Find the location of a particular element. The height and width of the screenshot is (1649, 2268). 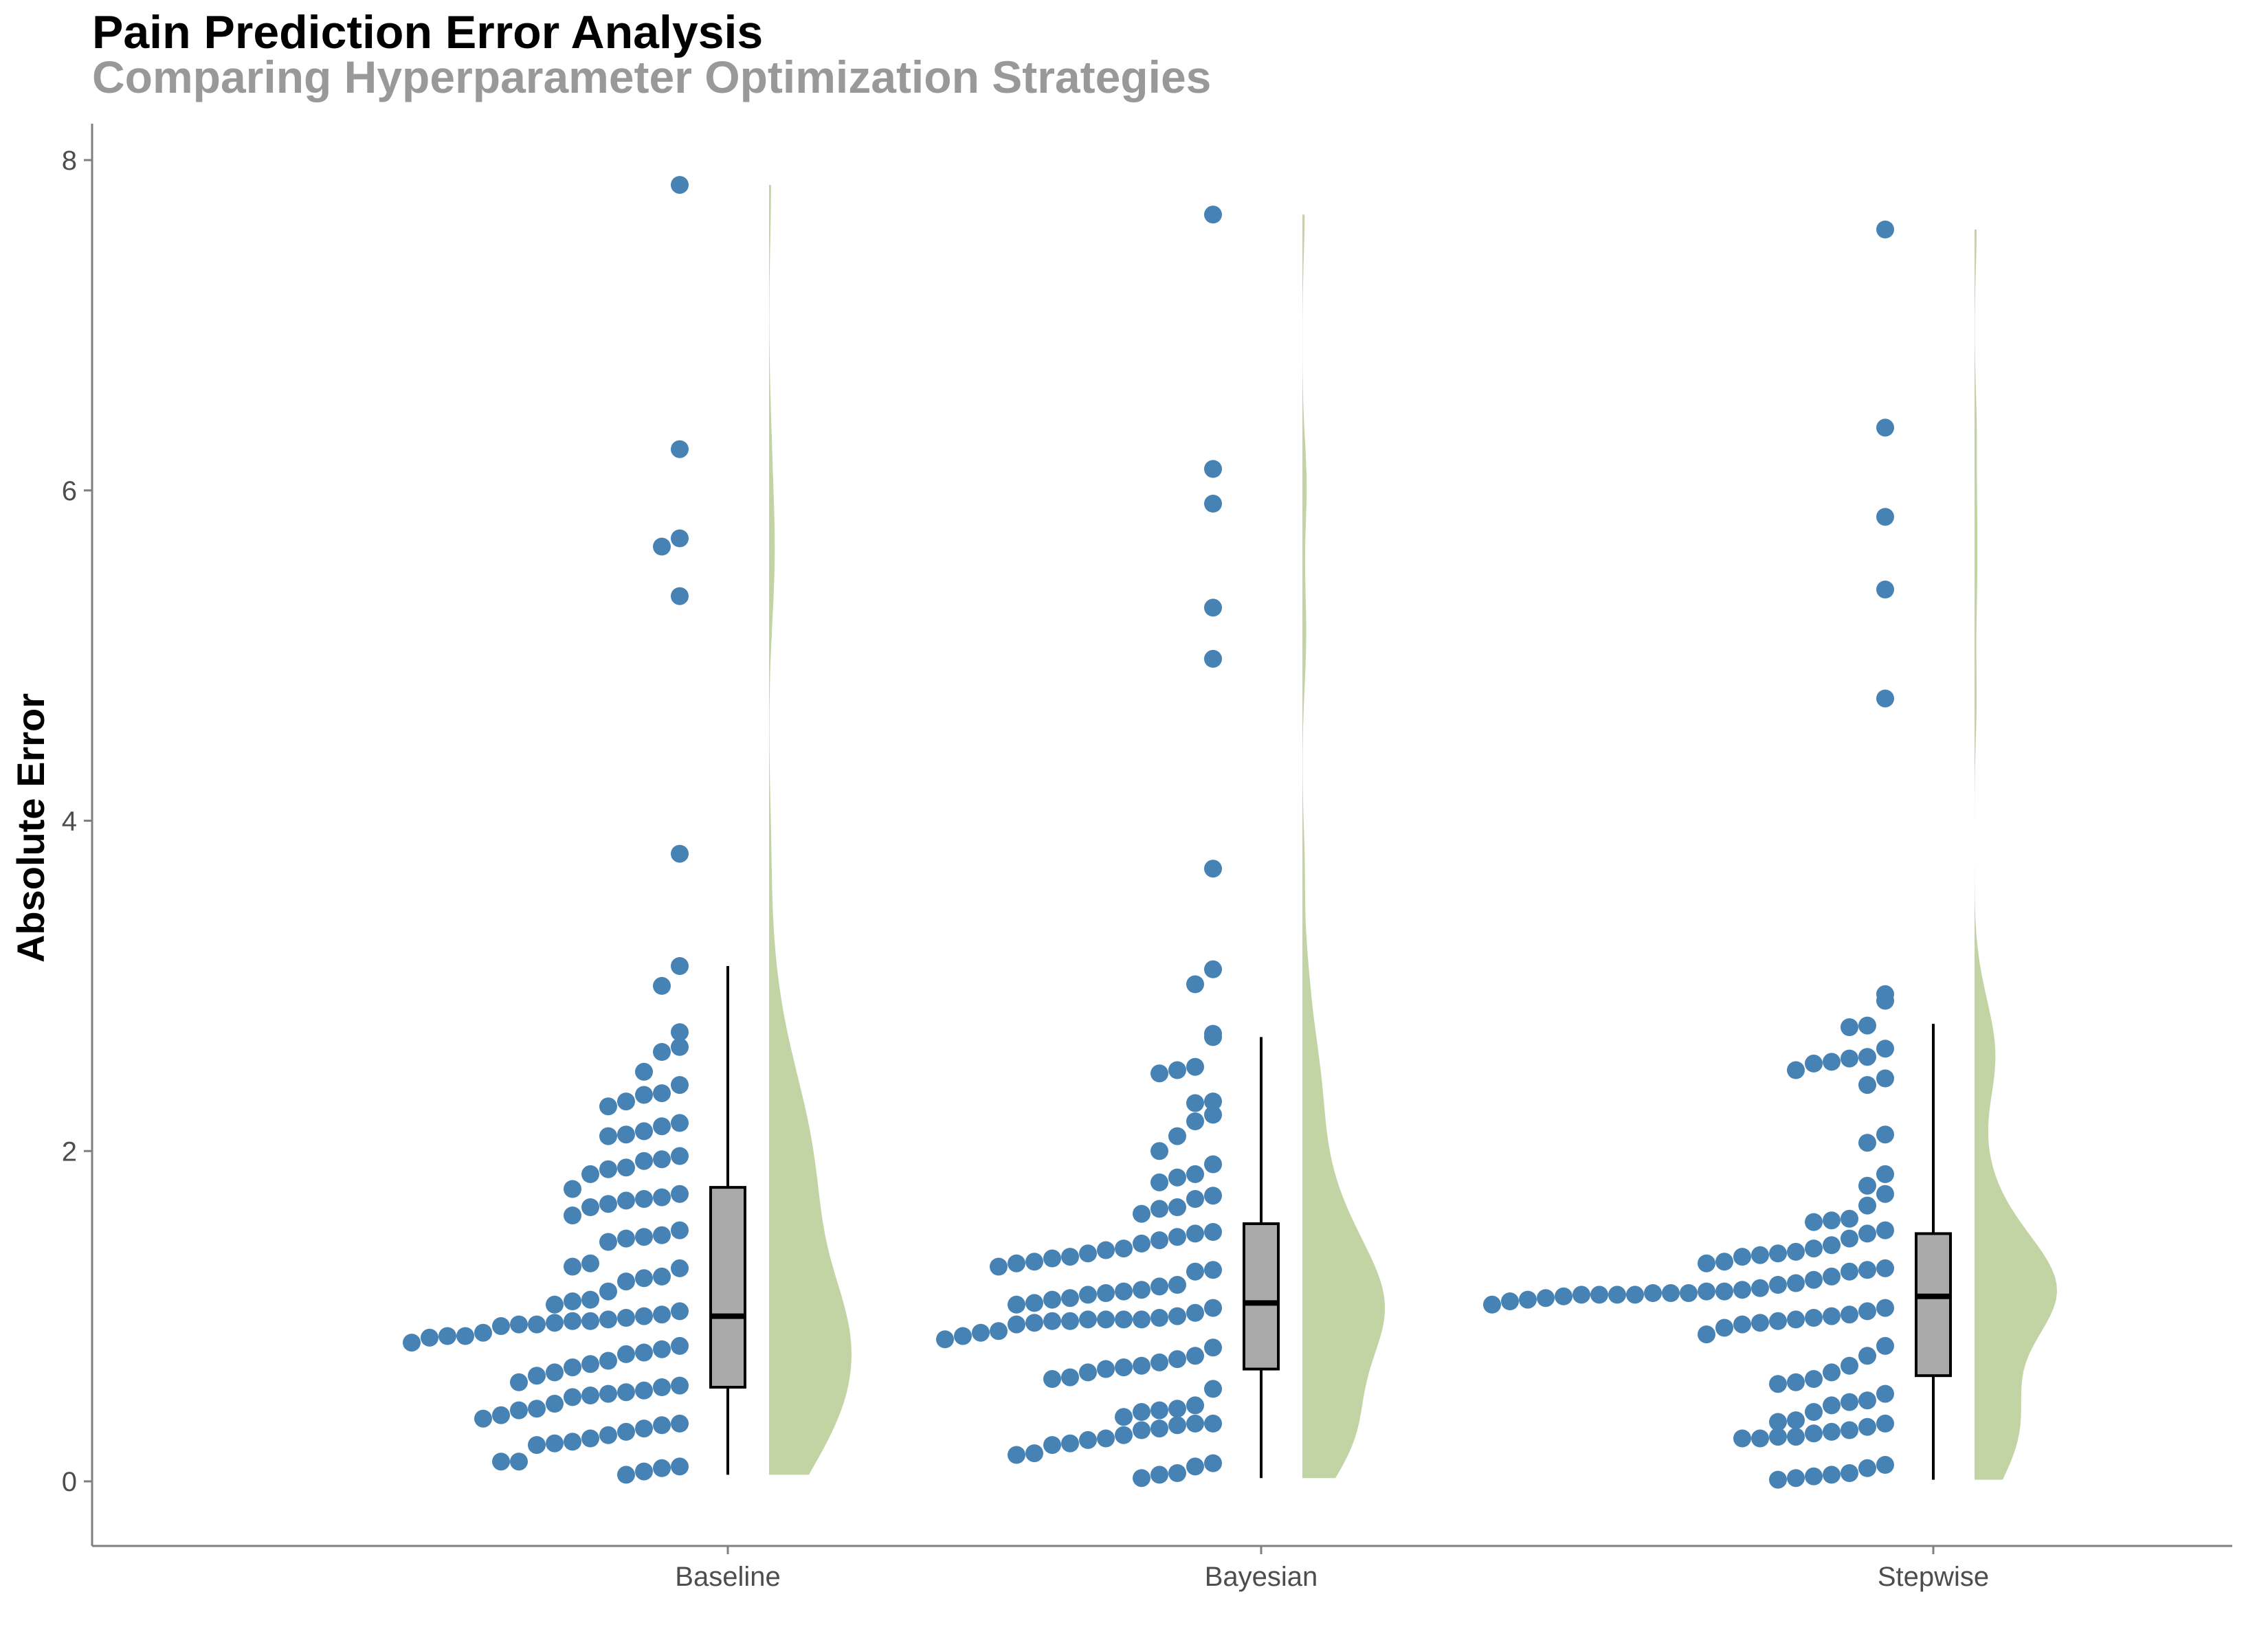

x-tick-label: Baseline is located at coordinates (727, 1577).